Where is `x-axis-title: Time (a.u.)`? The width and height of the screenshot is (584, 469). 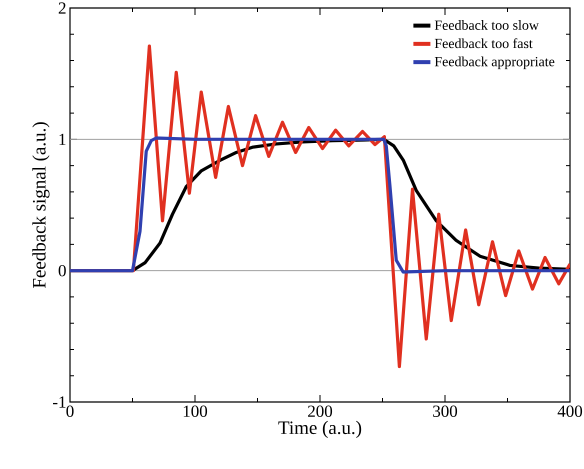
x-axis-title: Time (a.u.) is located at coordinates (320, 429).